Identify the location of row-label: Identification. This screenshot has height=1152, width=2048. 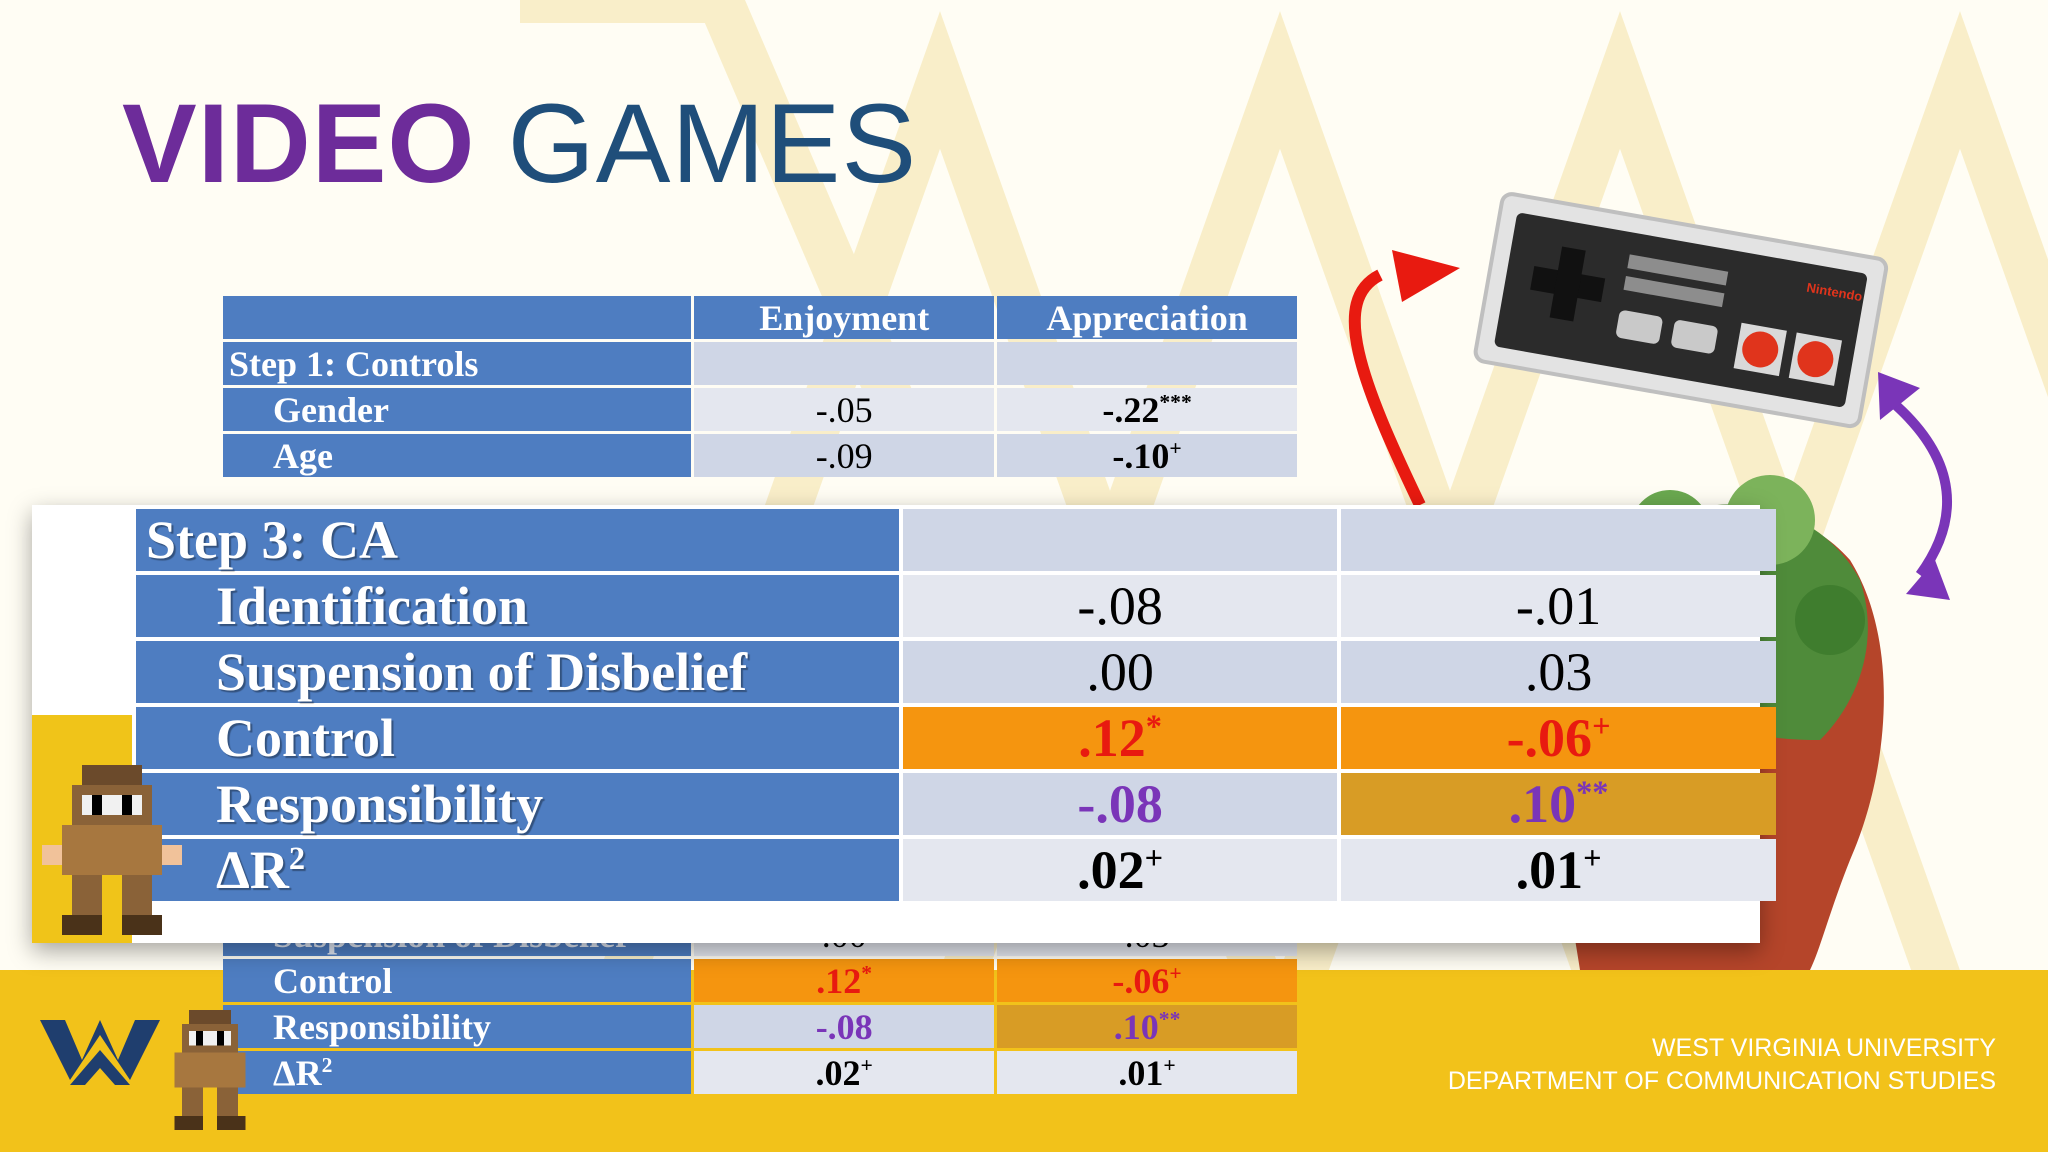
(518, 606).